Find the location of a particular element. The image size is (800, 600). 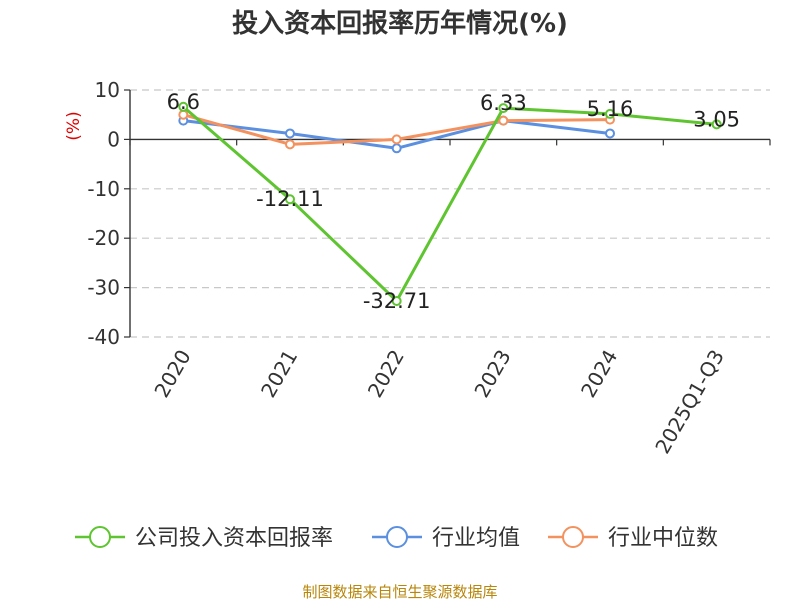

x-tick-label: 2020 is located at coordinates (172, 374).